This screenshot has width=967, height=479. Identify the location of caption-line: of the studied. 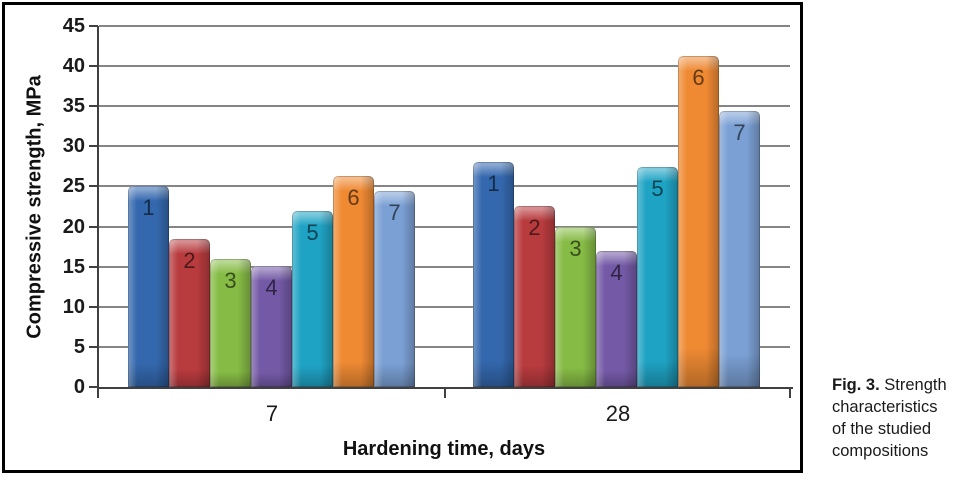
(882, 428).